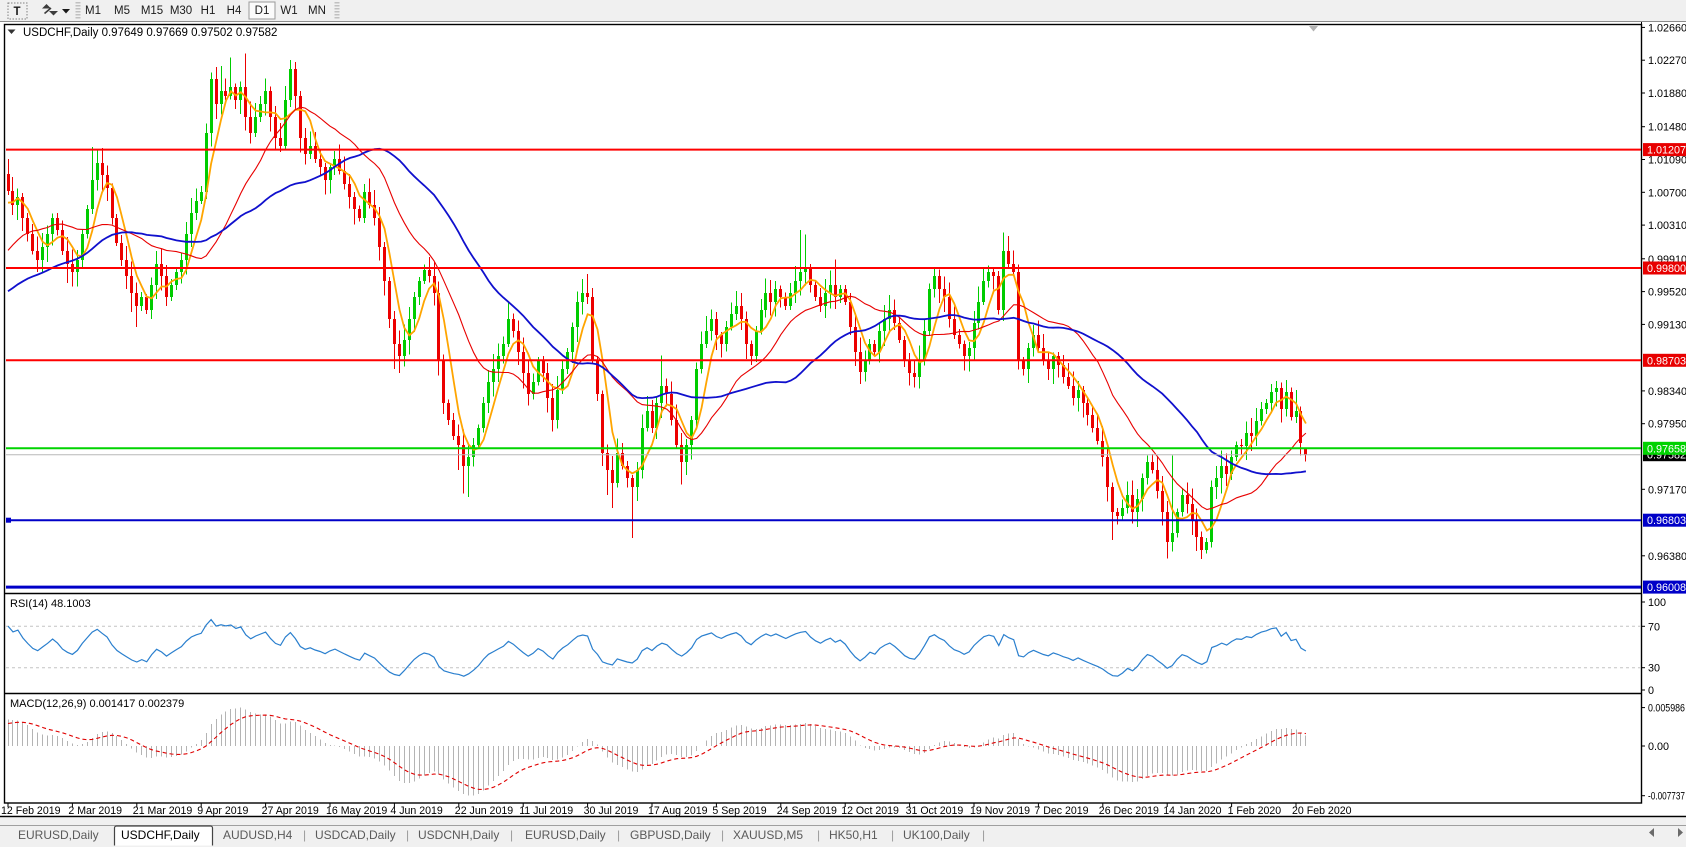  What do you see at coordinates (181, 11) in the screenshot?
I see `svg-text: M30` at bounding box center [181, 11].